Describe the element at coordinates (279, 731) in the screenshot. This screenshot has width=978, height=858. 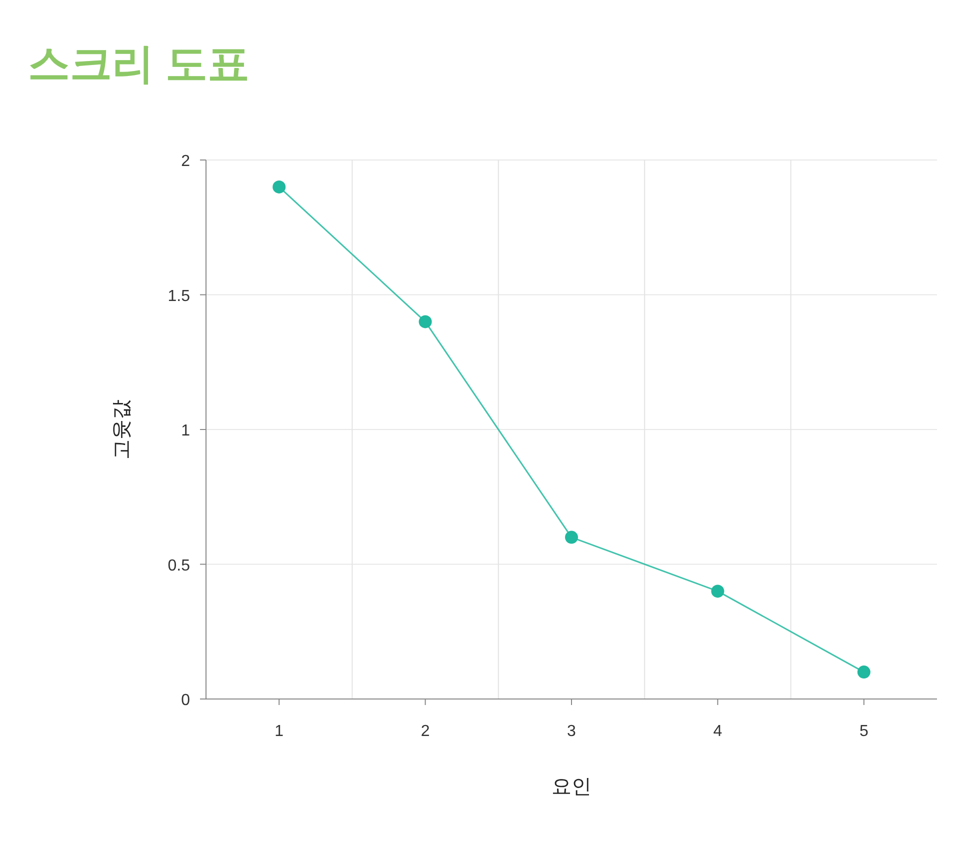
I see `x-tick-label: 1` at that location.